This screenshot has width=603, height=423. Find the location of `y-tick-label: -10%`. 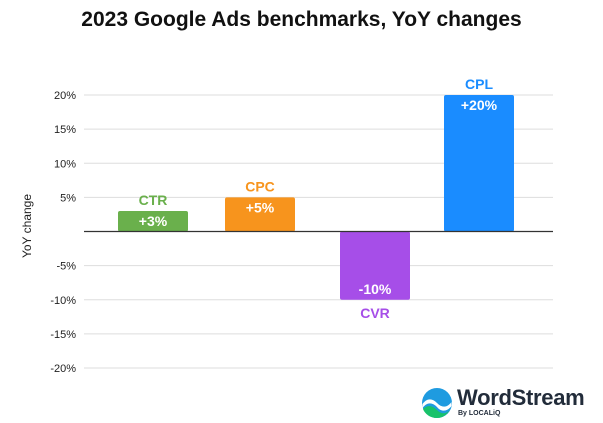

y-tick-label: -10% is located at coordinates (63, 301).